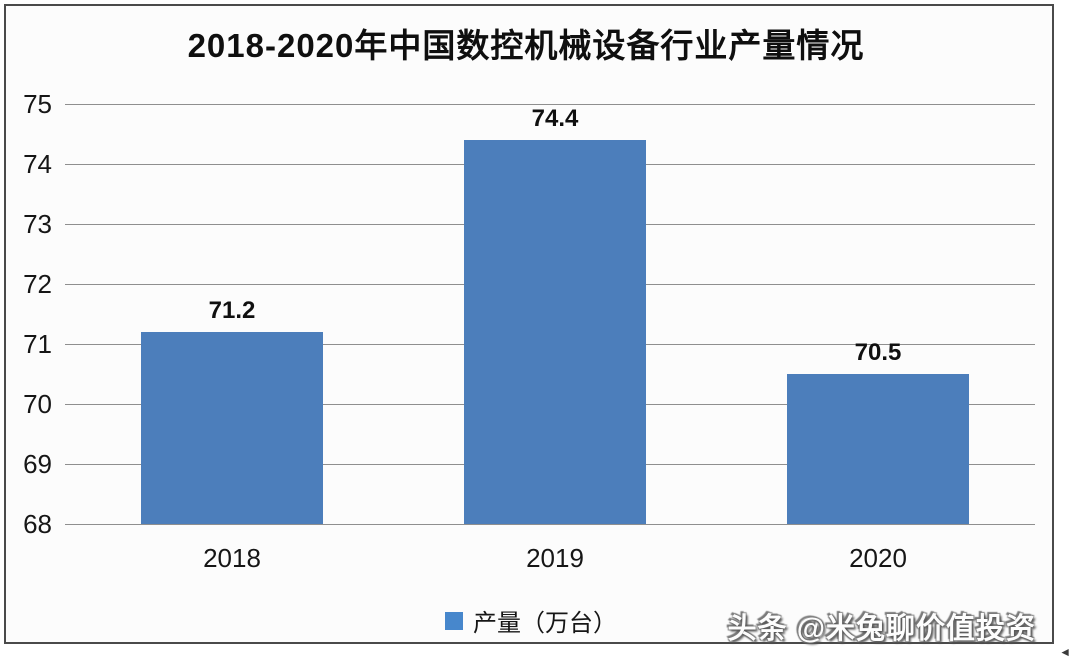 Image resolution: width=1072 pixels, height=660 pixels. What do you see at coordinates (37, 164) in the screenshot?
I see `y-tick-label: 74` at bounding box center [37, 164].